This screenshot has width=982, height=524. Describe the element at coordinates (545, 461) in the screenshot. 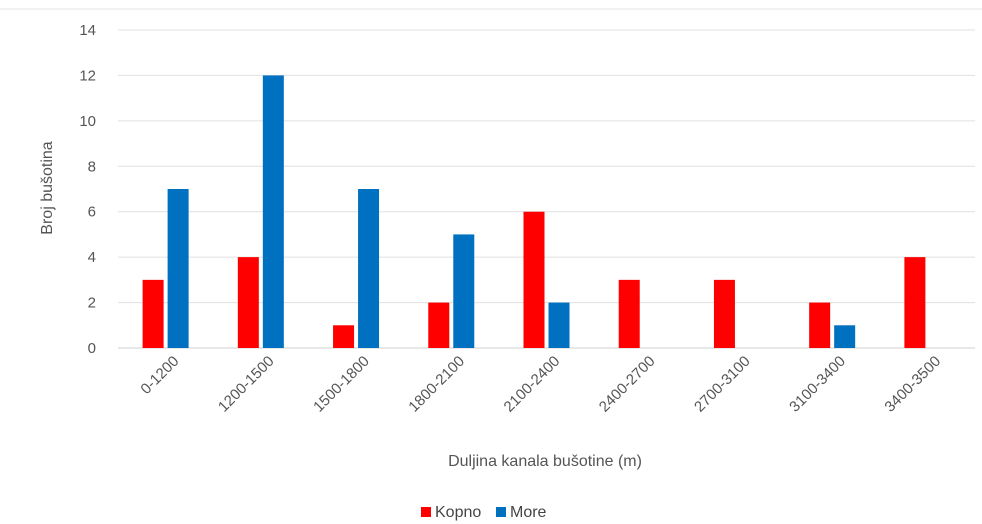

I see `x-axis-title: Duljina kanala bušotine (m)` at that location.